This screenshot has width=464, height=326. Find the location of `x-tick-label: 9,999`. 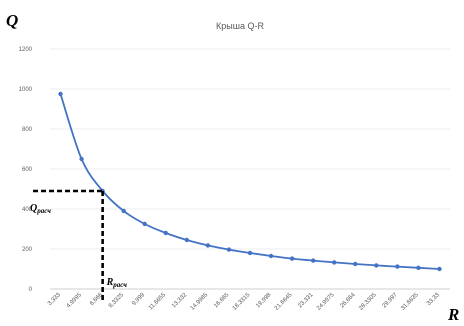

x-tick-label: 9,999 is located at coordinates (138, 299).